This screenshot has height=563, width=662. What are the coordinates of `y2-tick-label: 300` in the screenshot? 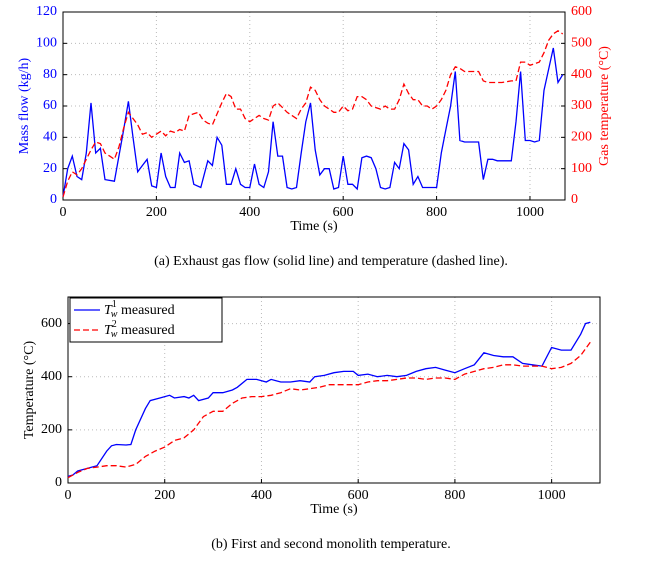 It's located at (581, 105).